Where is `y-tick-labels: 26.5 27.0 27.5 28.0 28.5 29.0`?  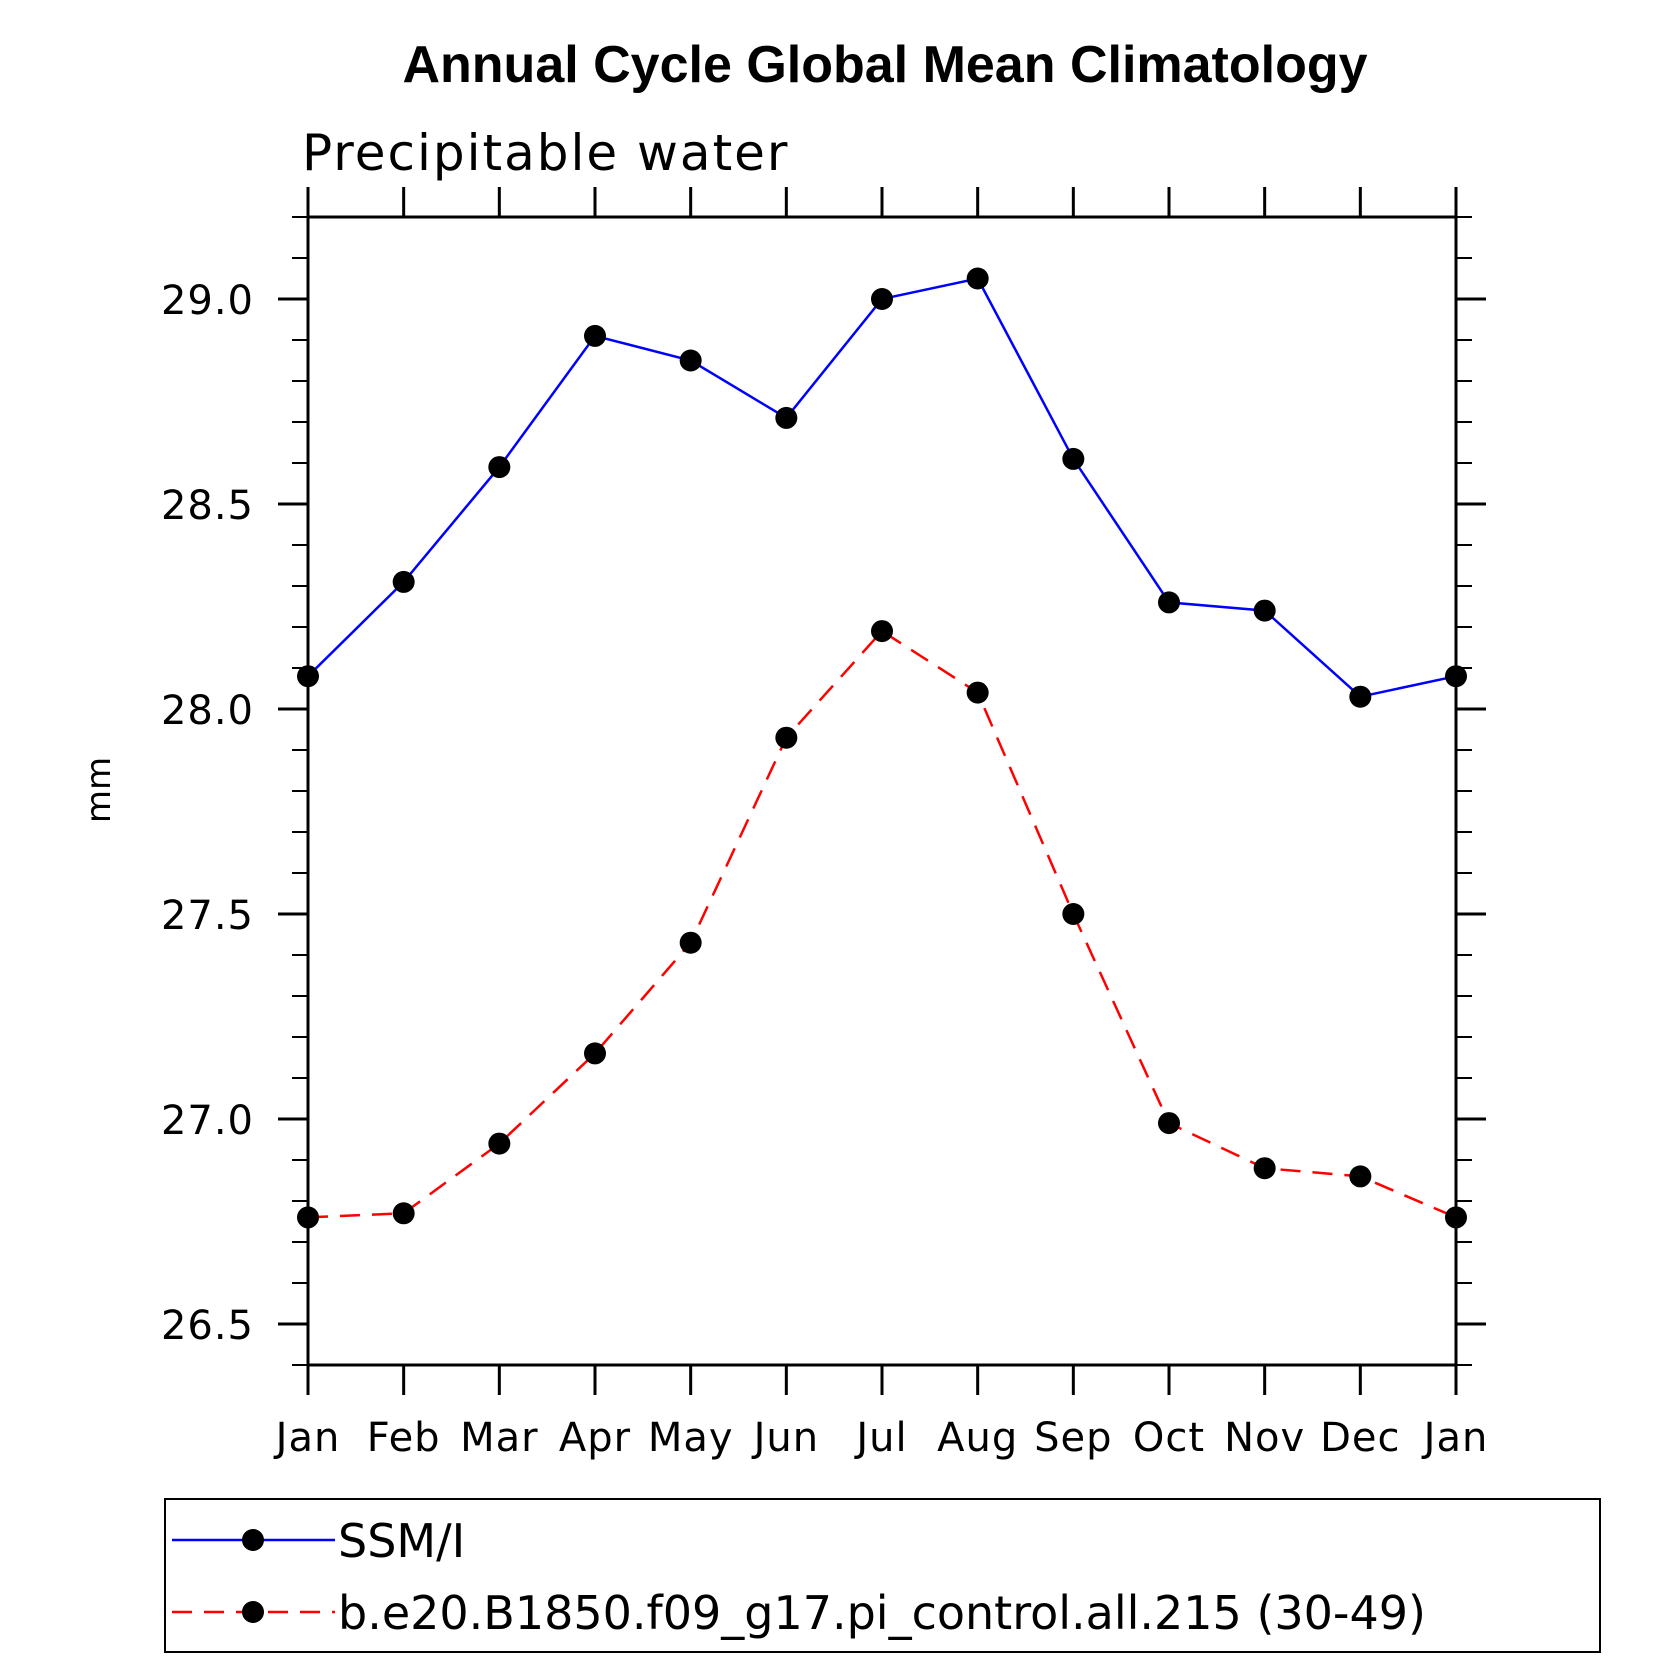 y-tick-labels: 26.5 27.0 27.5 28.0 28.5 29.0 is located at coordinates (207, 813).